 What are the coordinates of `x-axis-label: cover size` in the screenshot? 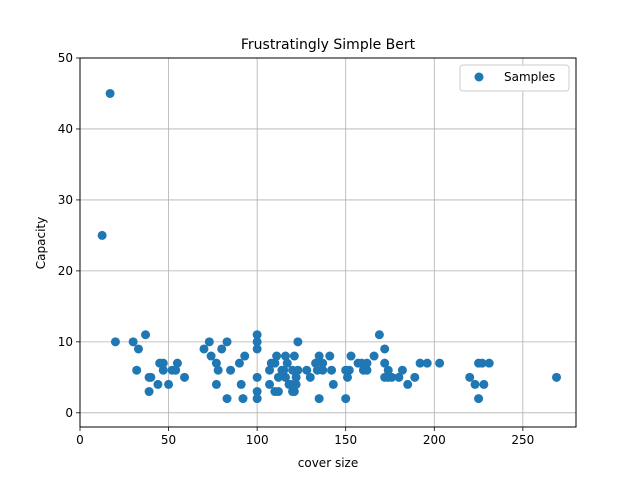 It's located at (328, 463).